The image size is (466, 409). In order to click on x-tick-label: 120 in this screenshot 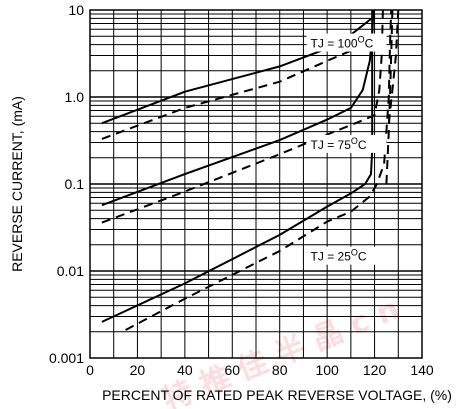, I will do `click(375, 370)`.